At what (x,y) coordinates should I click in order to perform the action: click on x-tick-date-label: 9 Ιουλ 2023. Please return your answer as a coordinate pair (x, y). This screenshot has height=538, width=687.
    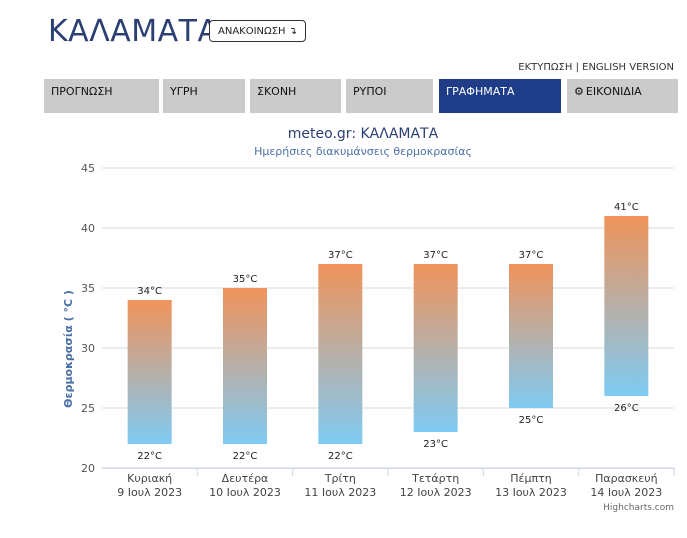
    Looking at the image, I should click on (149, 492).